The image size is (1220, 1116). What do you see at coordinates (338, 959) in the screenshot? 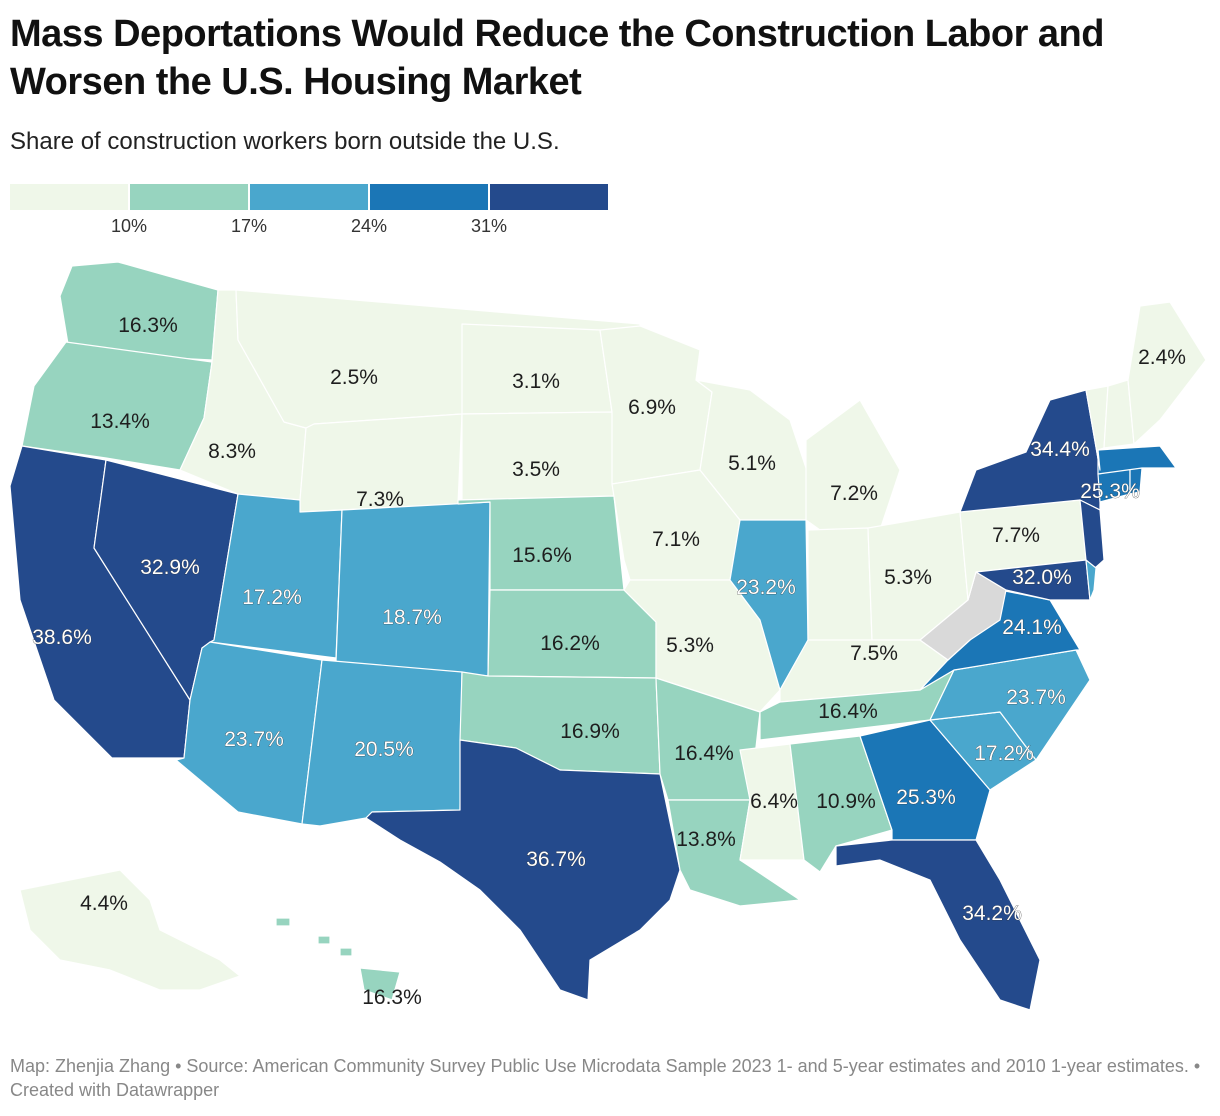
I see `state-hi` at bounding box center [338, 959].